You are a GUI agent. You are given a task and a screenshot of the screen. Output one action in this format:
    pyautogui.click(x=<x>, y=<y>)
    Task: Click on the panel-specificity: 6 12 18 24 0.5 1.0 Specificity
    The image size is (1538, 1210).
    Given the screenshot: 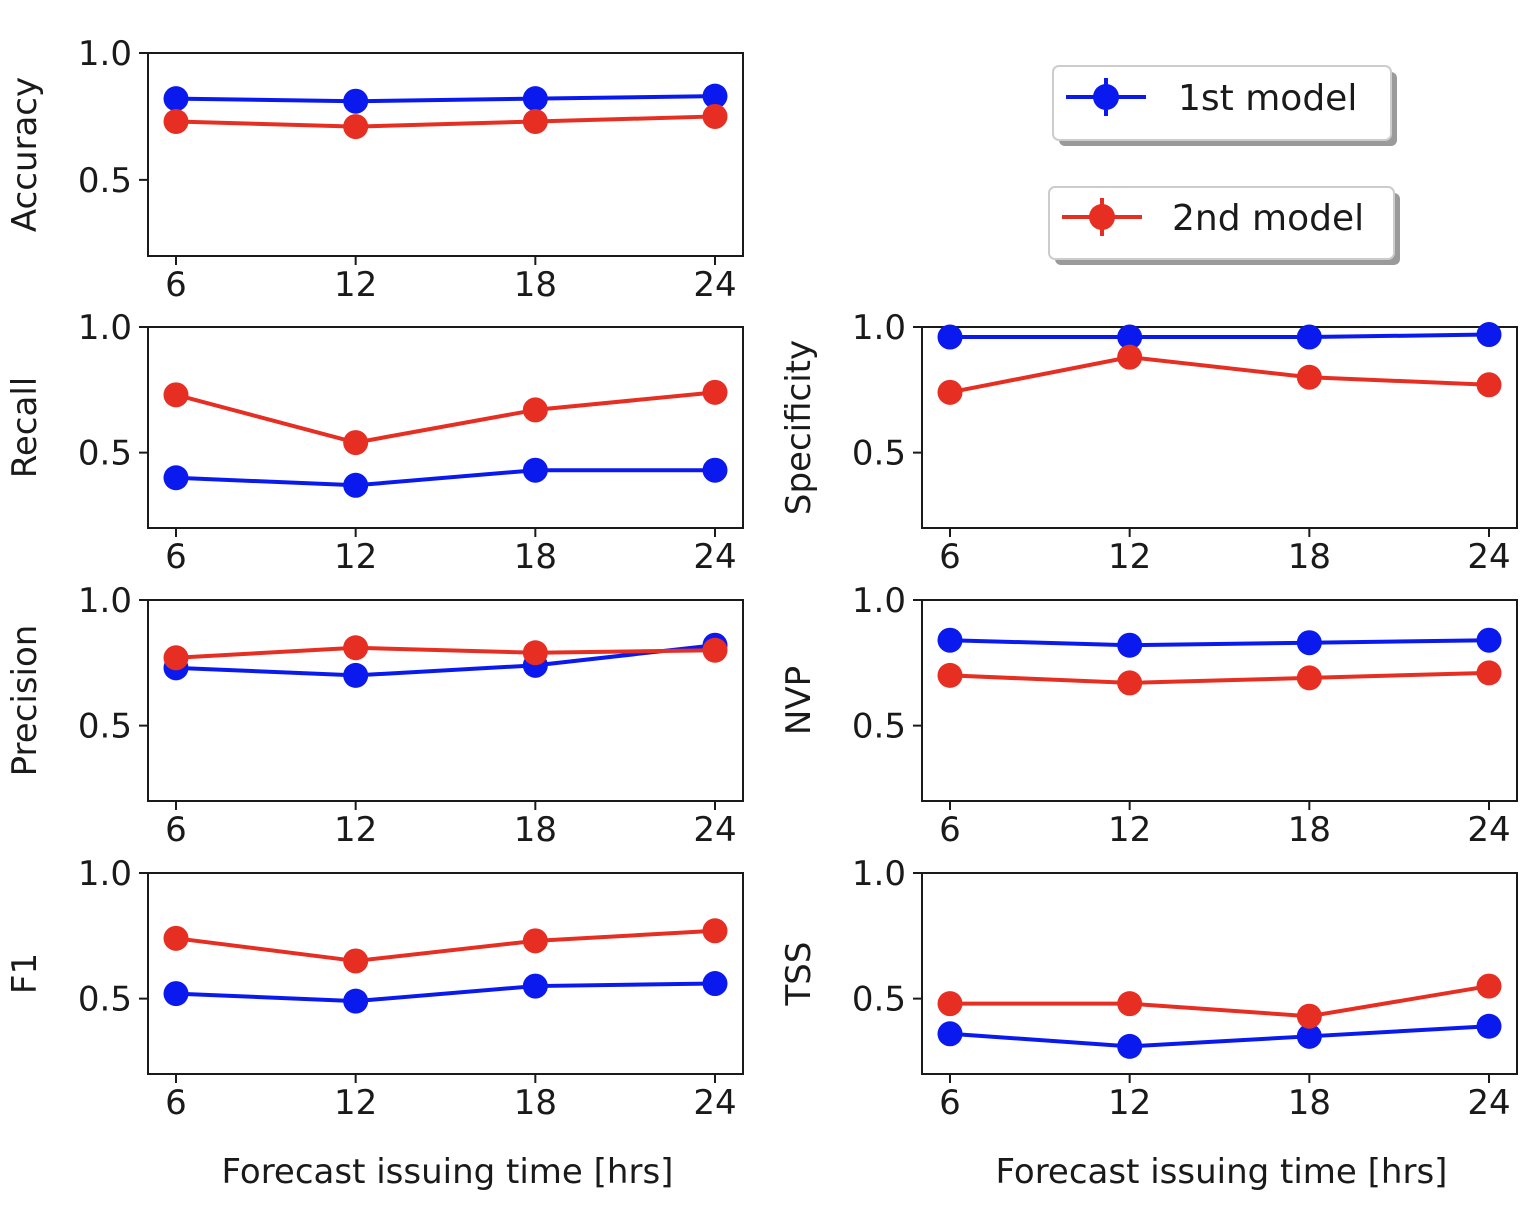 What is the action you would take?
    pyautogui.click(x=1148, y=442)
    